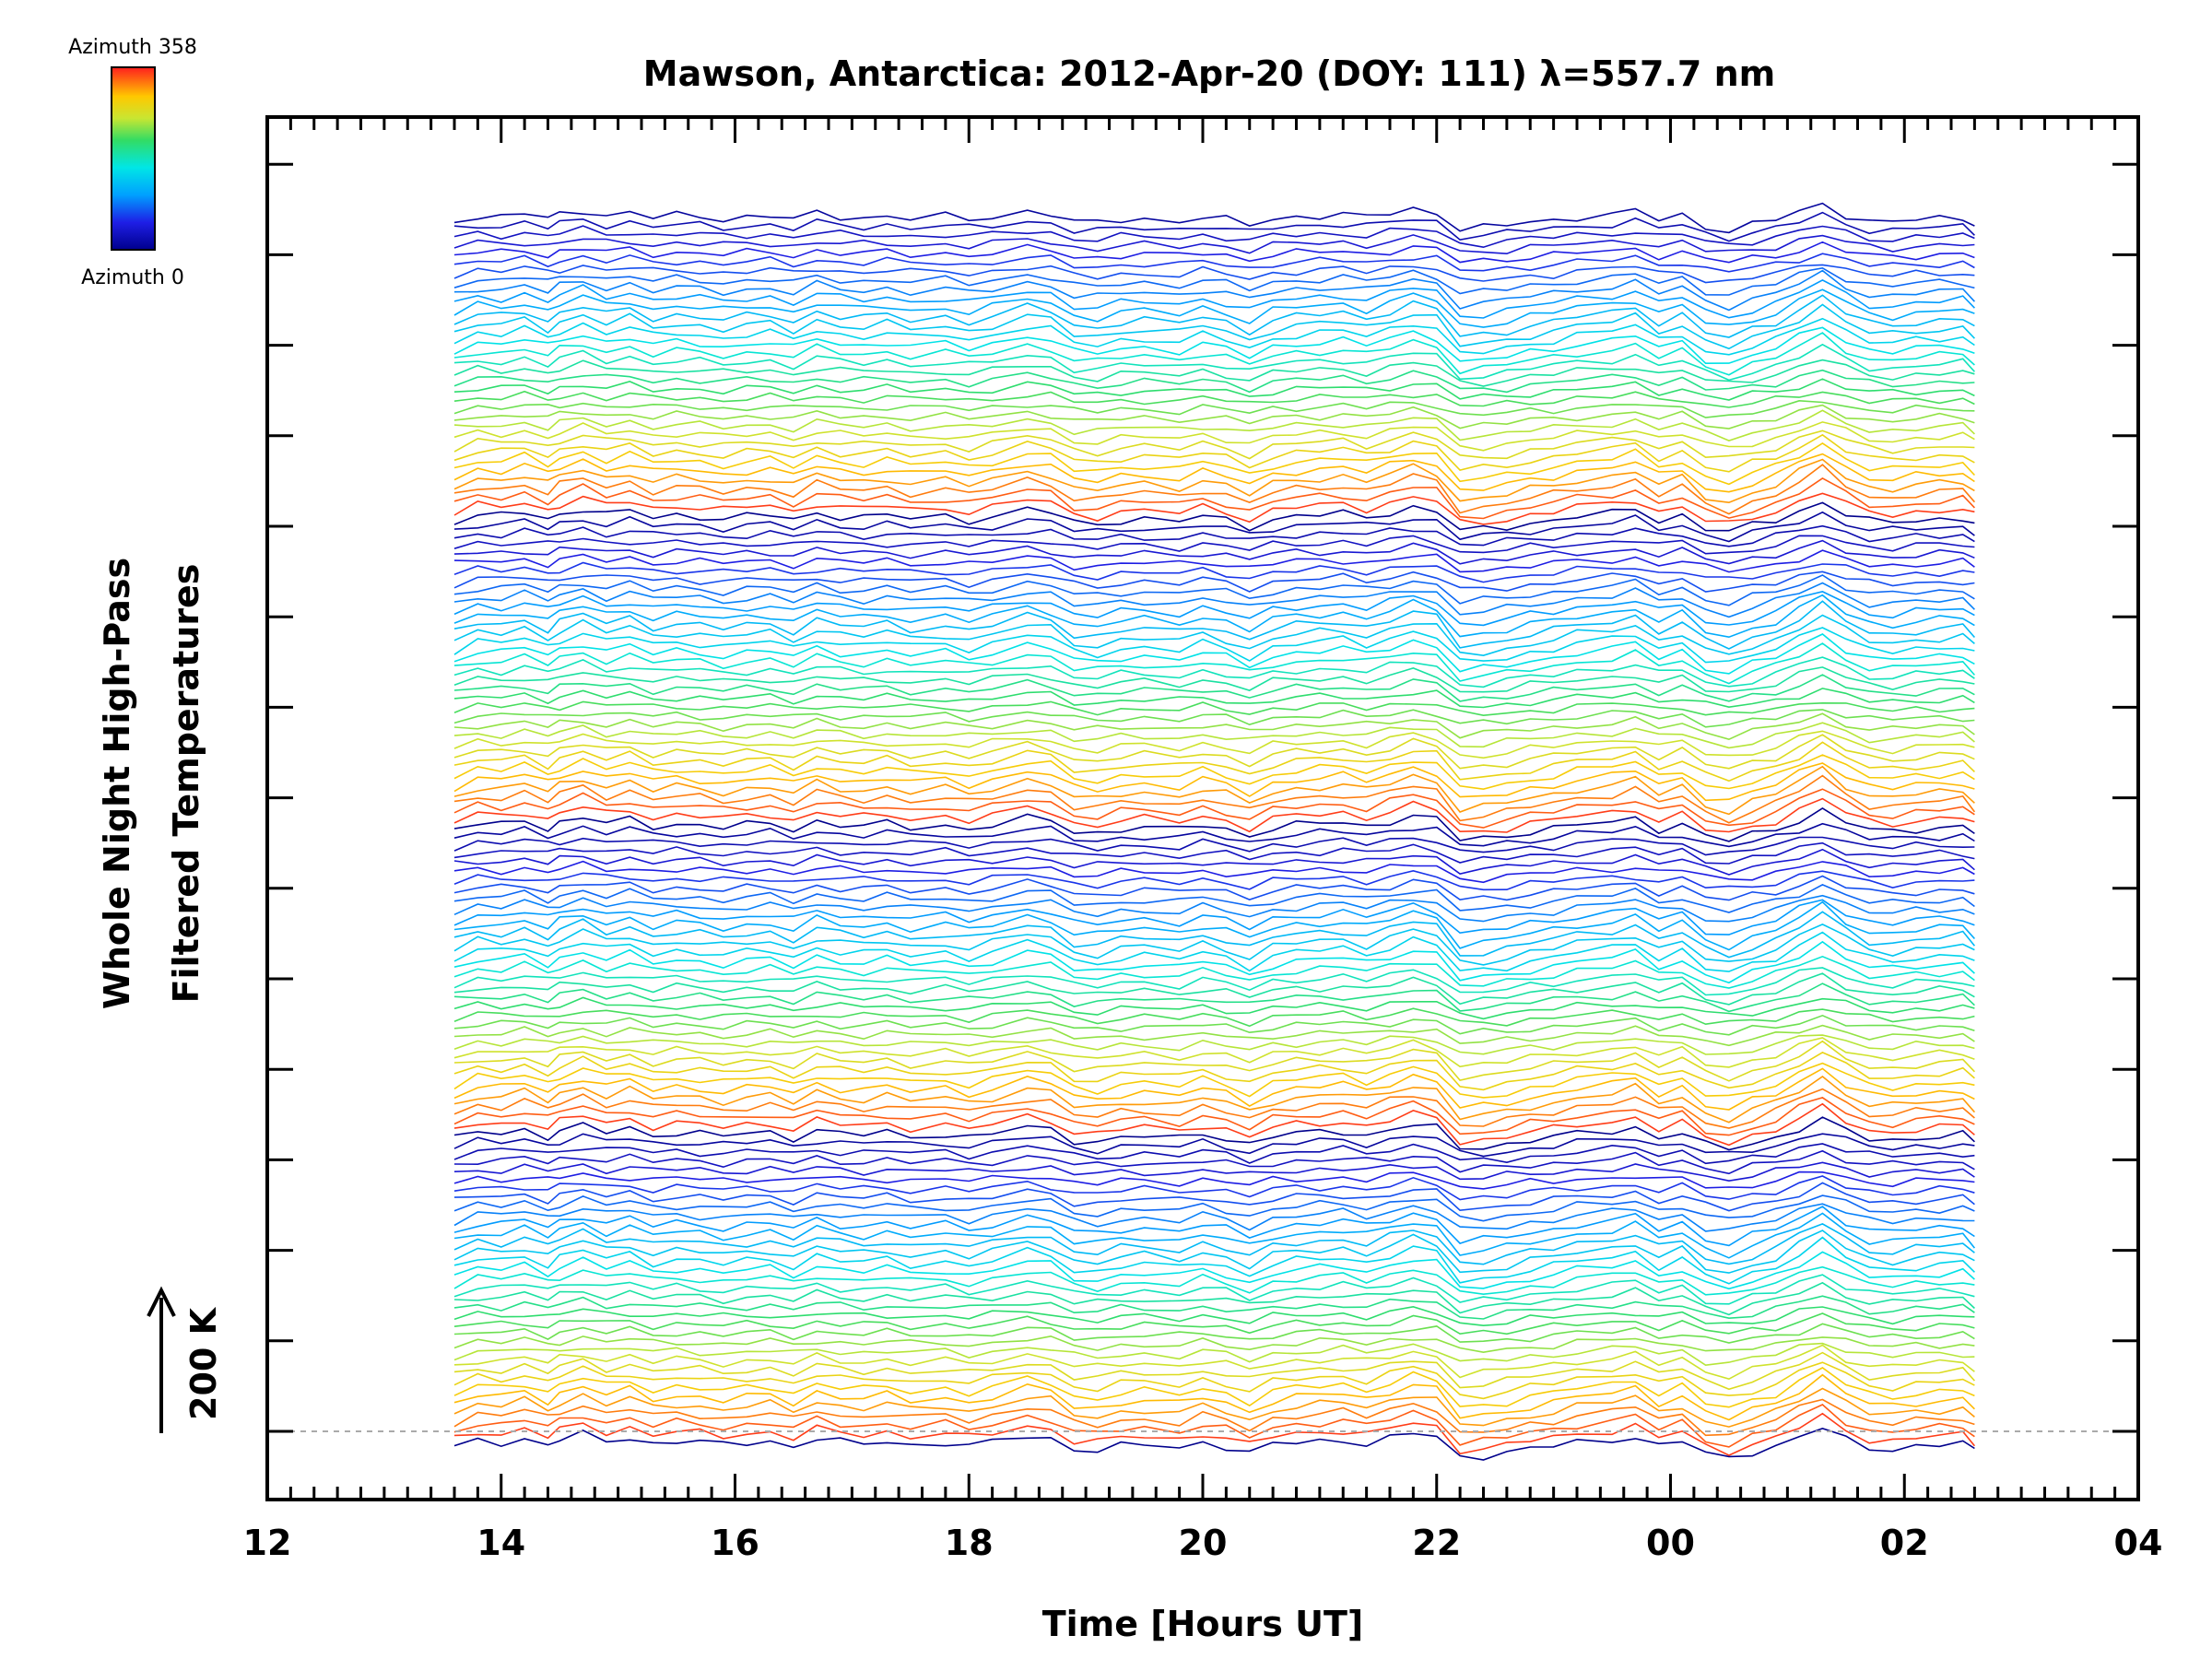 This screenshot has width=2212, height=1659. I want to click on x-tick-label: 14, so click(501, 1543).